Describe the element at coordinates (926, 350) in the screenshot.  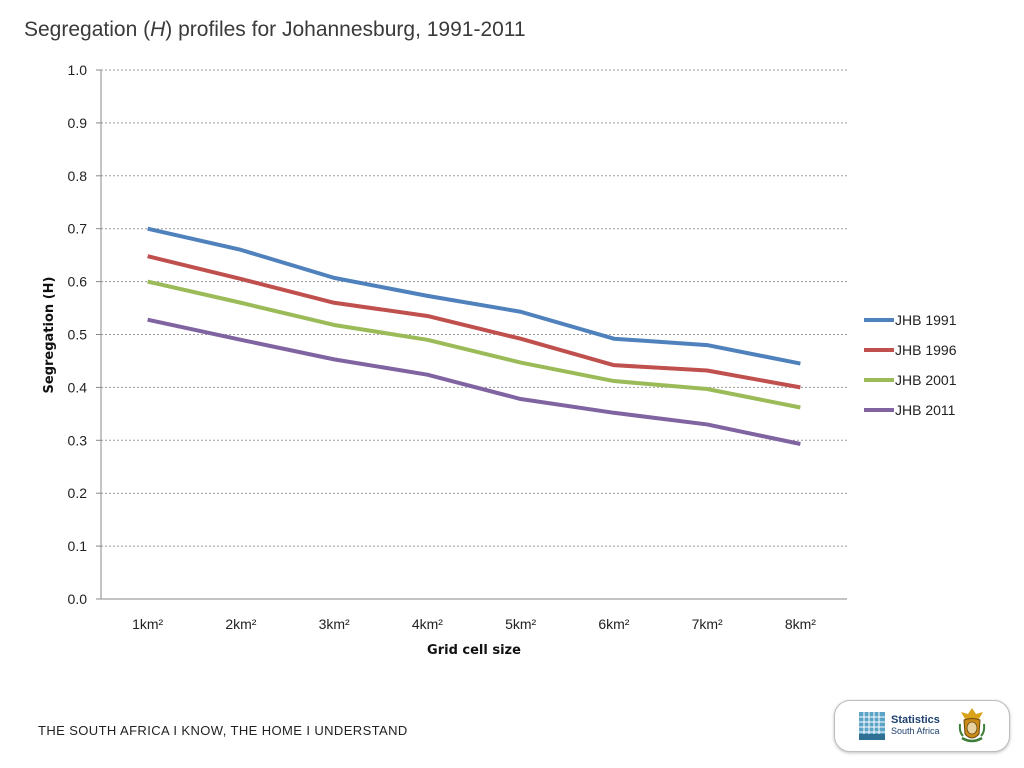
I see `legend-label: JHB 1996` at that location.